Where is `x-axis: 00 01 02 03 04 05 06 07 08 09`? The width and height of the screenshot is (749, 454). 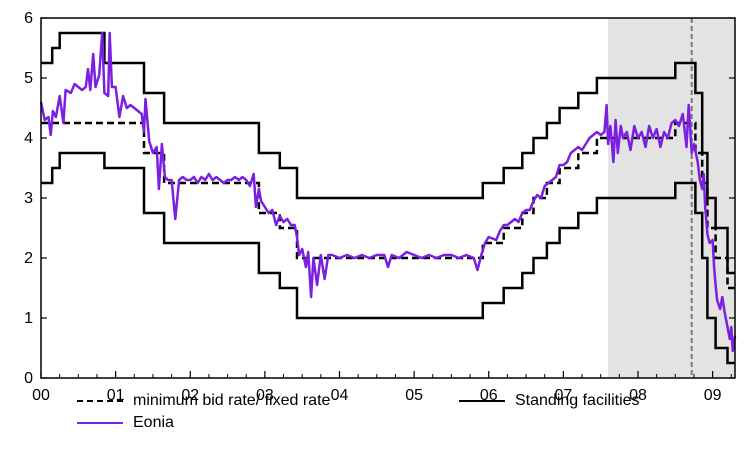 x-axis: 00 01 02 03 04 05 06 07 08 09 is located at coordinates (382, 387).